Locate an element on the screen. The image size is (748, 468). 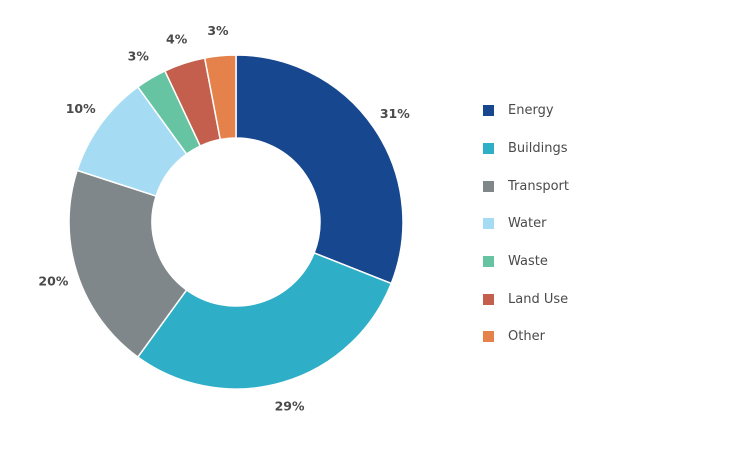
legend-label: Buildings is located at coordinates (538, 149).